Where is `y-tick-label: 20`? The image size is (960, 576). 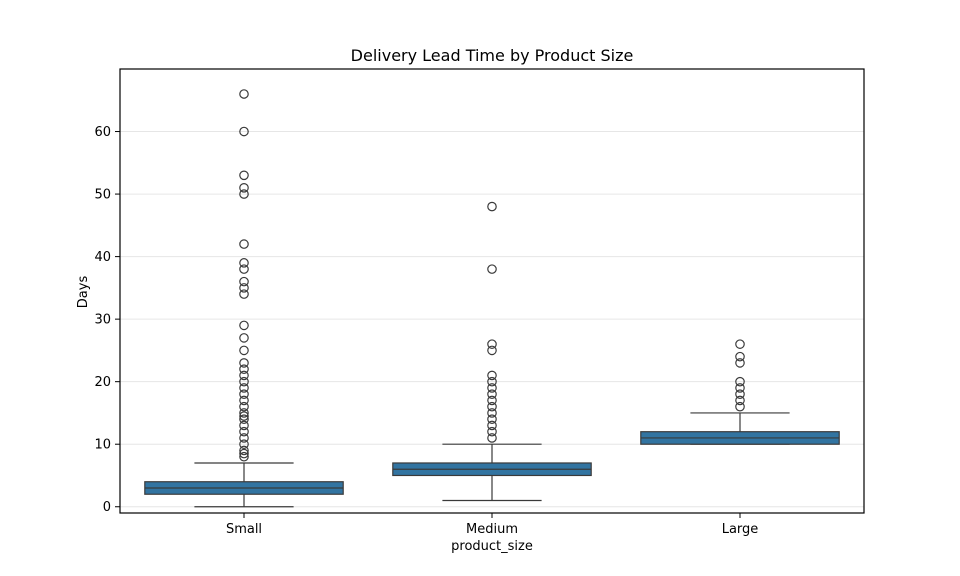
y-tick-label: 20 is located at coordinates (102, 382).